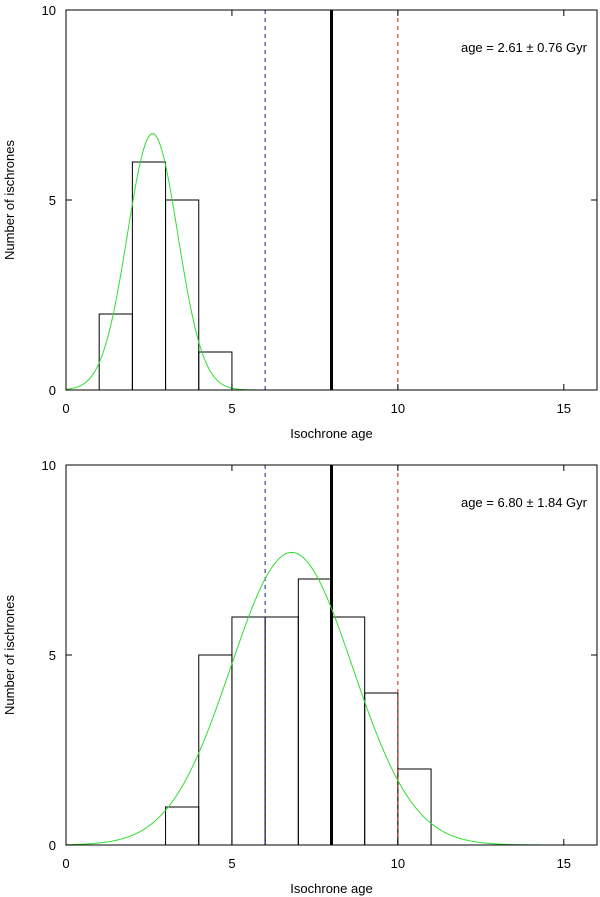 Image resolution: width=600 pixels, height=897 pixels. Describe the element at coordinates (524, 502) in the screenshot. I see `age-annotation: age = 6.80 ± 1.84 Gyr` at that location.